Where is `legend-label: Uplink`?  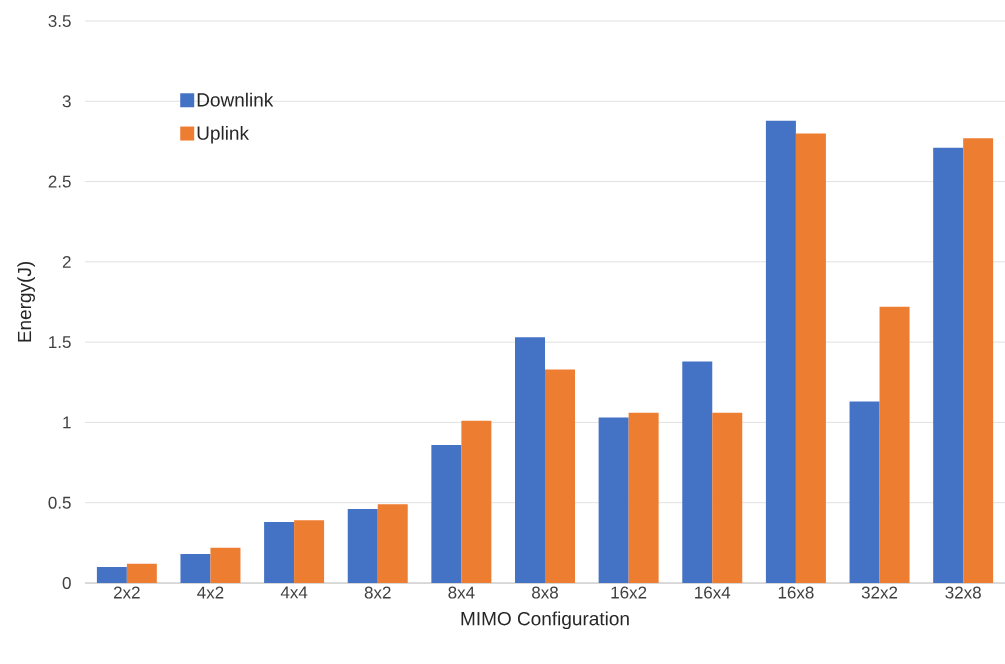 legend-label: Uplink is located at coordinates (223, 134).